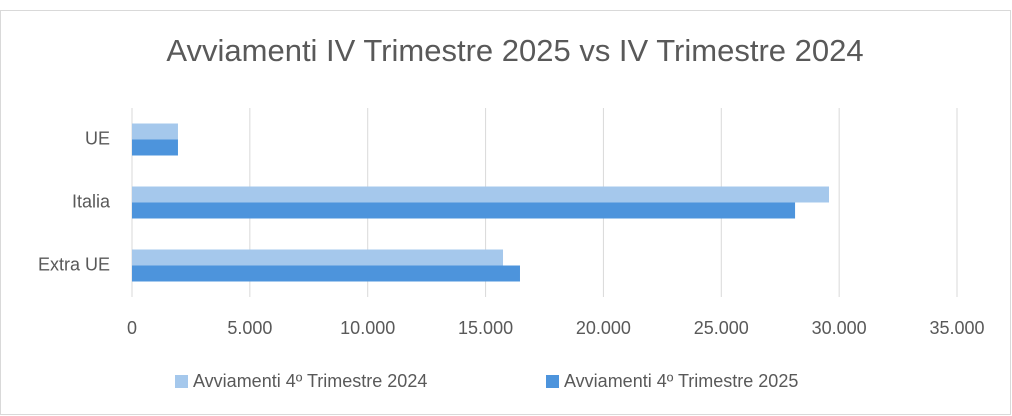 The width and height of the screenshot is (1012, 416). Describe the element at coordinates (956, 328) in the screenshot. I see `x-tick-label: 35.000` at that location.